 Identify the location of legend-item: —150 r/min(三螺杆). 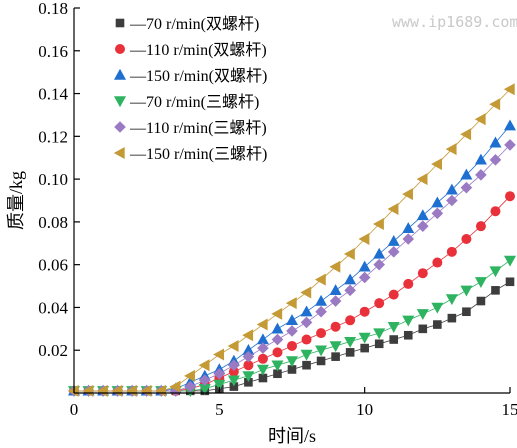
(190, 154).